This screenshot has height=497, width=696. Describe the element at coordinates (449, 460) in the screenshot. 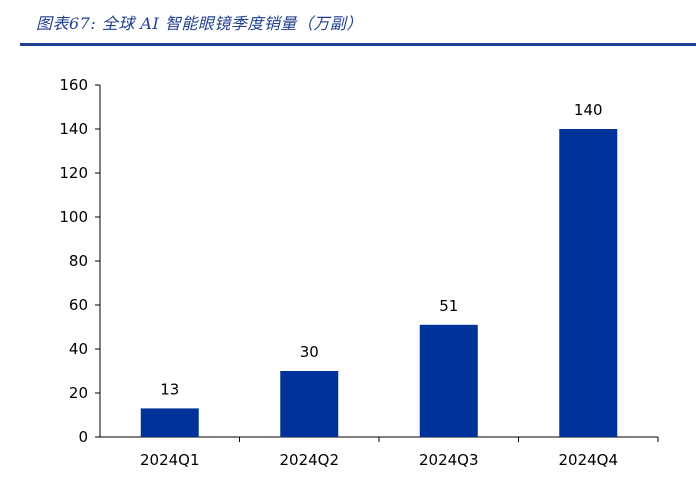

I see `x-tick-label: 2024Q3` at that location.